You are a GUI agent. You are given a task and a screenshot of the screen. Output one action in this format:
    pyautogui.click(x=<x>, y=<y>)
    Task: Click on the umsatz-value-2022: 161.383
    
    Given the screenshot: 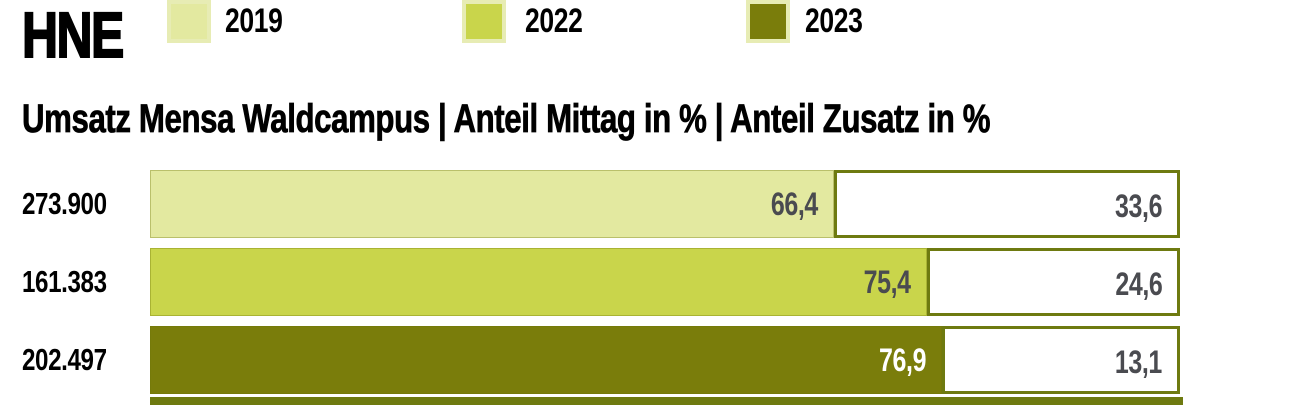 What is the action you would take?
    pyautogui.click(x=64, y=281)
    